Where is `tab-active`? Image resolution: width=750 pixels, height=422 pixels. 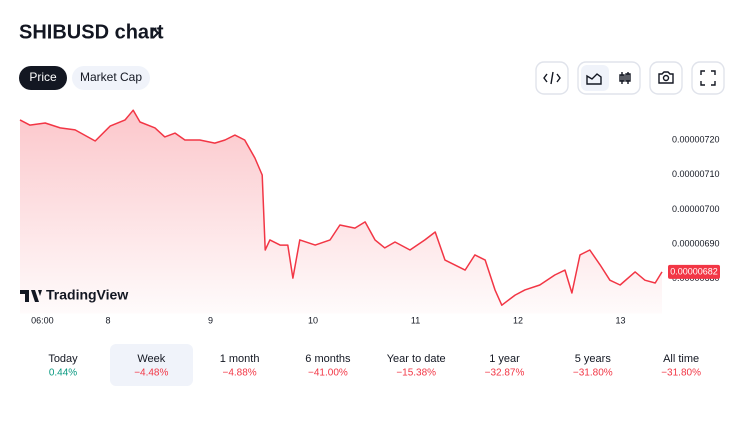 tab-active is located at coordinates (43, 78).